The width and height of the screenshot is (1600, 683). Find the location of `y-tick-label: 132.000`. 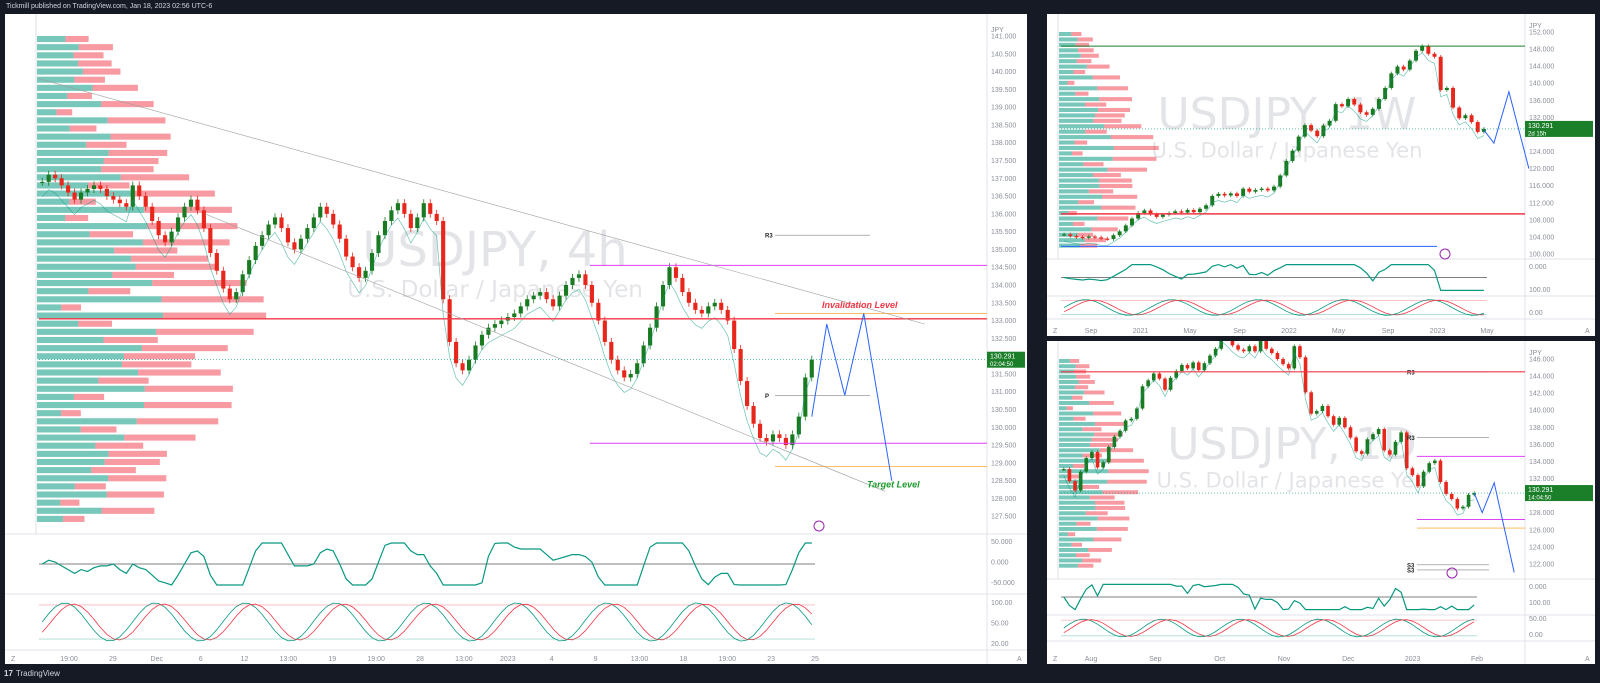

y-tick-label: 132.000 is located at coordinates (1541, 118).